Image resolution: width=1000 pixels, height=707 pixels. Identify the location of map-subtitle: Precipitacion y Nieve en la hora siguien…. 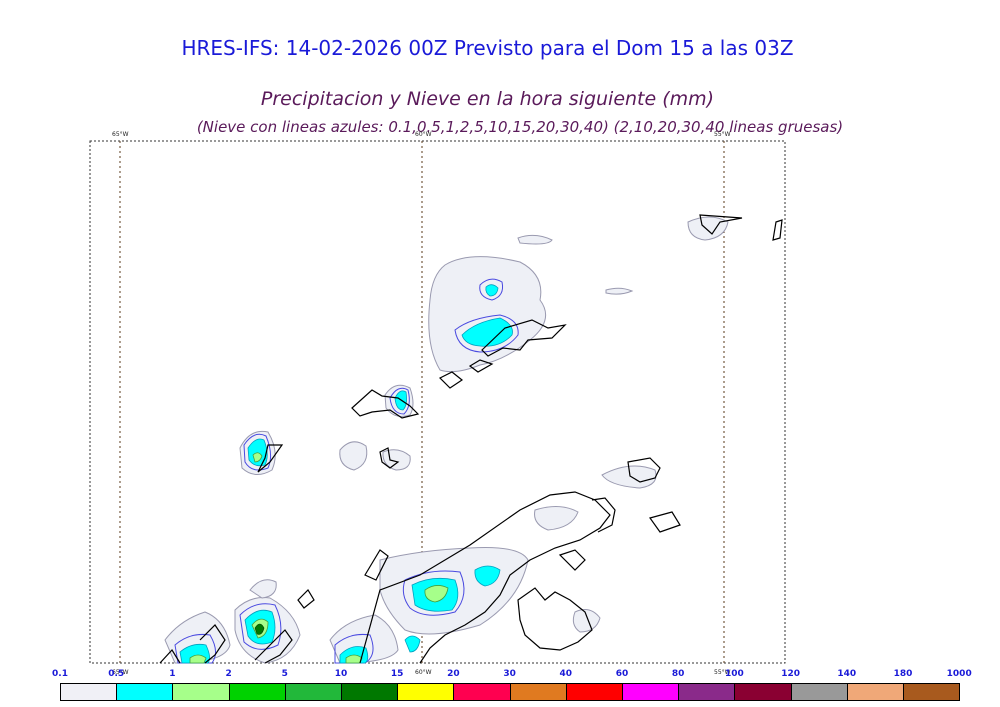
(487, 99).